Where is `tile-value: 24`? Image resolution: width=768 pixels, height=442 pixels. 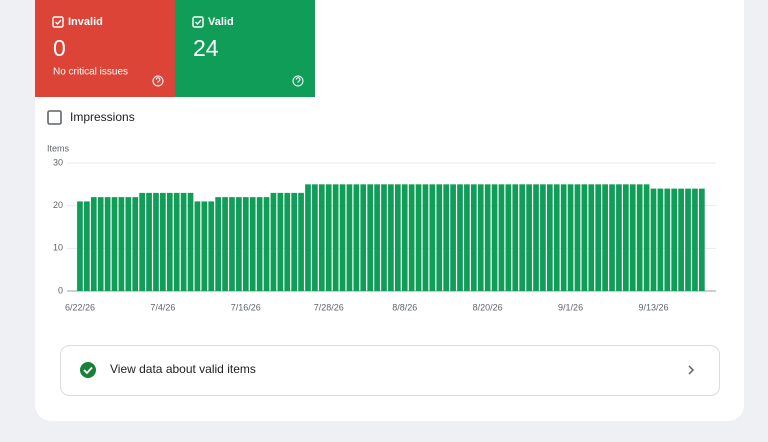
tile-value: 24 is located at coordinates (206, 48).